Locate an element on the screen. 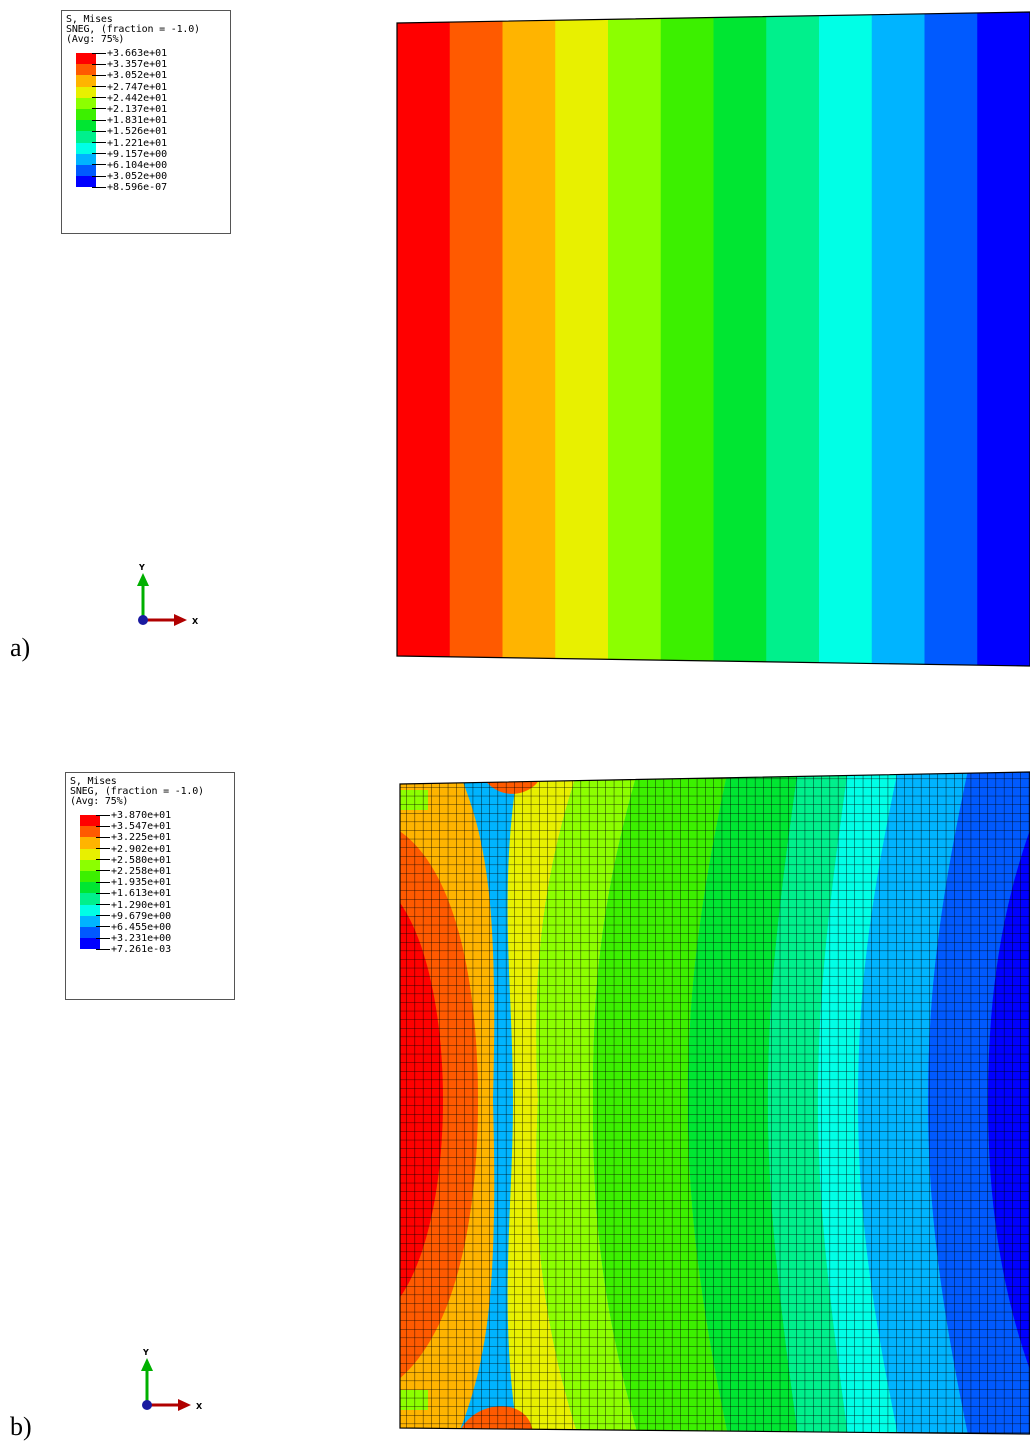 This screenshot has height=1450, width=1030. legend-value: +1.221e+01 is located at coordinates (129, 143).